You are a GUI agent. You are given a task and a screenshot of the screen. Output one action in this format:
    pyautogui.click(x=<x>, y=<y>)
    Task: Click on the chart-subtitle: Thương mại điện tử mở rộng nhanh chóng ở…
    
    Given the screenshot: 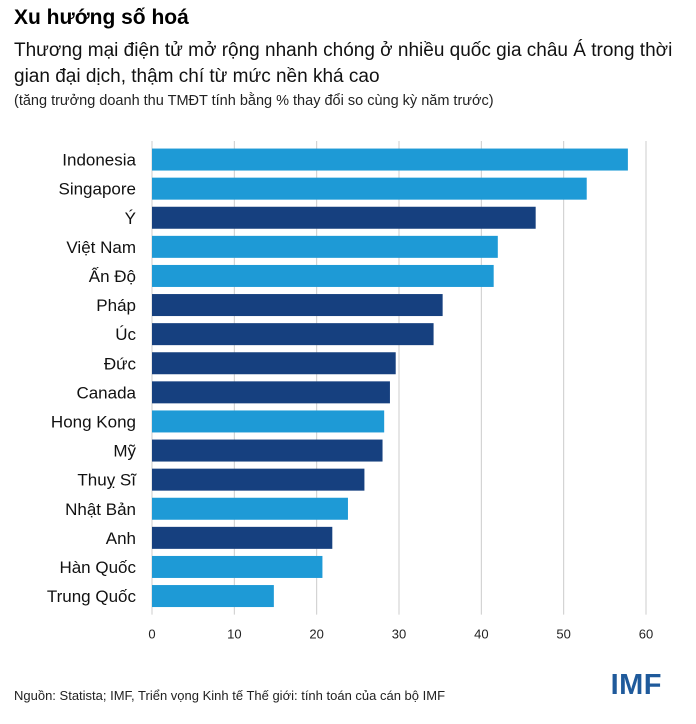 What is the action you would take?
    pyautogui.click(x=343, y=63)
    